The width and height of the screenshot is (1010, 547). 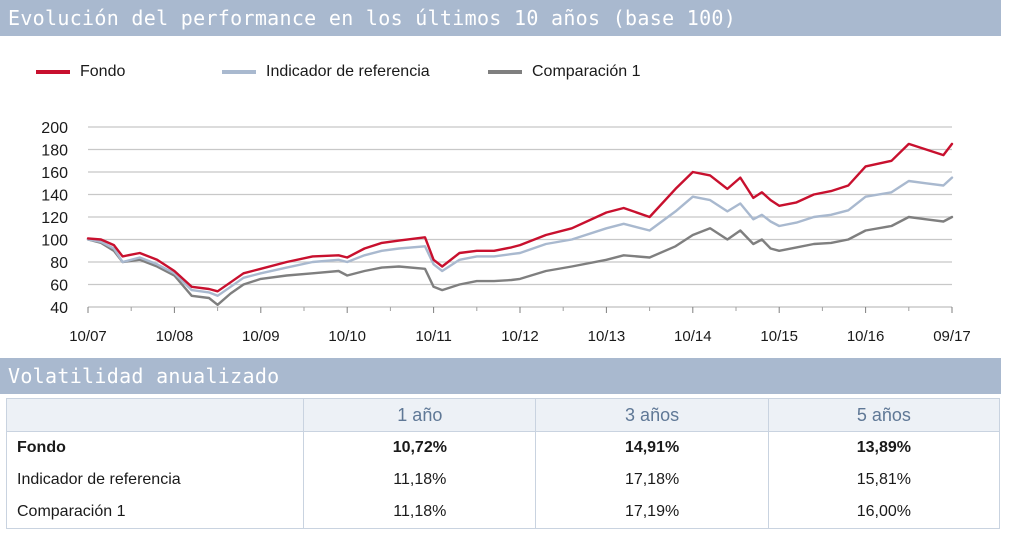 What do you see at coordinates (420, 415) in the screenshot?
I see `table-header-1y: 1 año` at bounding box center [420, 415].